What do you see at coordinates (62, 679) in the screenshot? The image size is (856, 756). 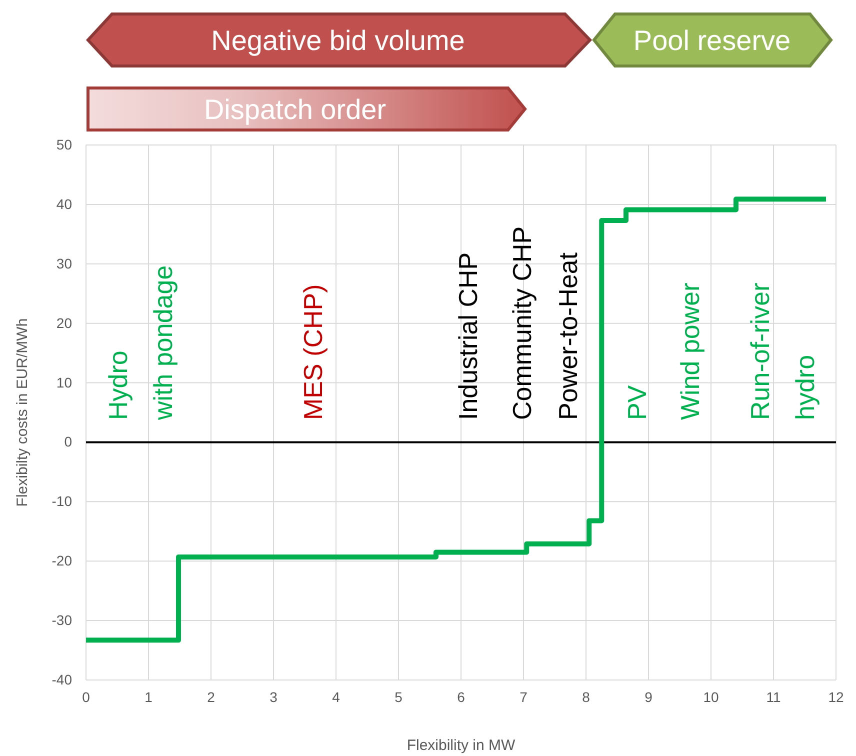 I see `y-tick-label: -40` at bounding box center [62, 679].